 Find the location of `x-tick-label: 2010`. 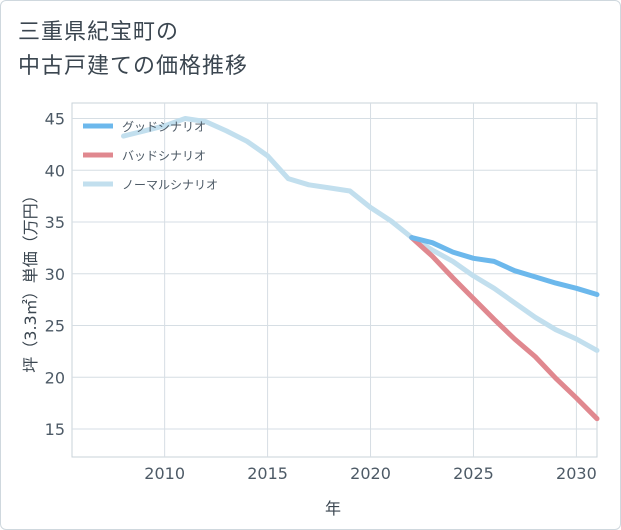

x-tick-label: 2010 is located at coordinates (164, 473).